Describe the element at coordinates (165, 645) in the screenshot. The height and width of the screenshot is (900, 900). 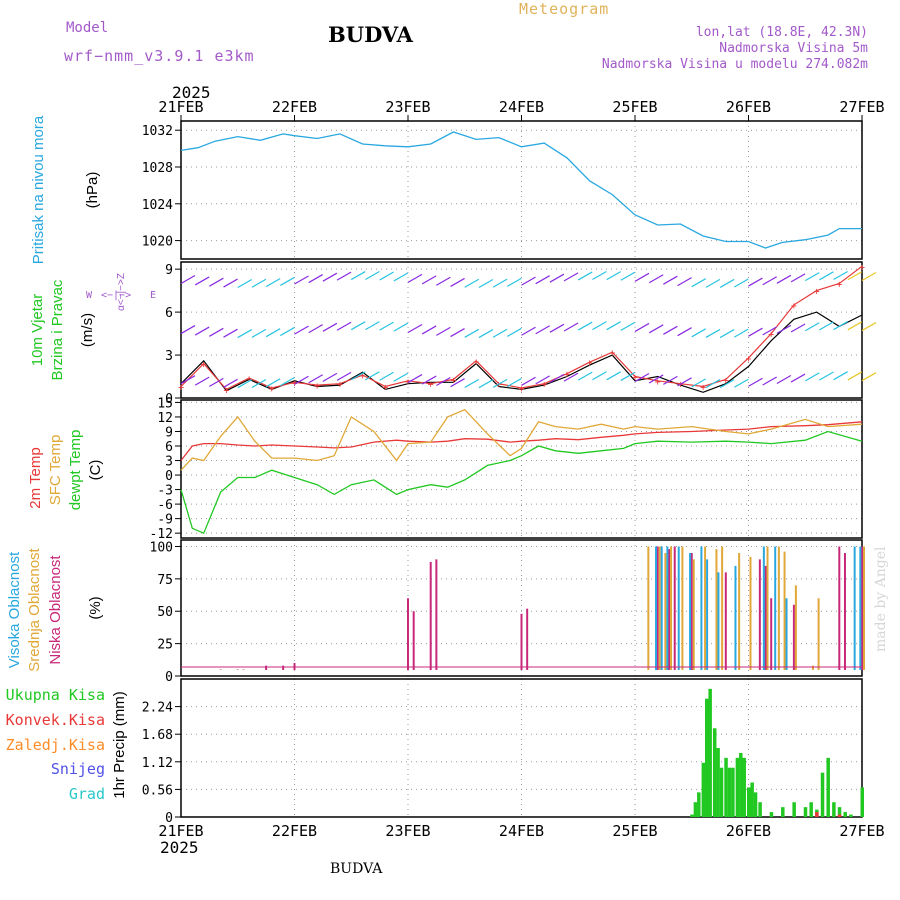
I see `y-tick-label: 25` at that location.